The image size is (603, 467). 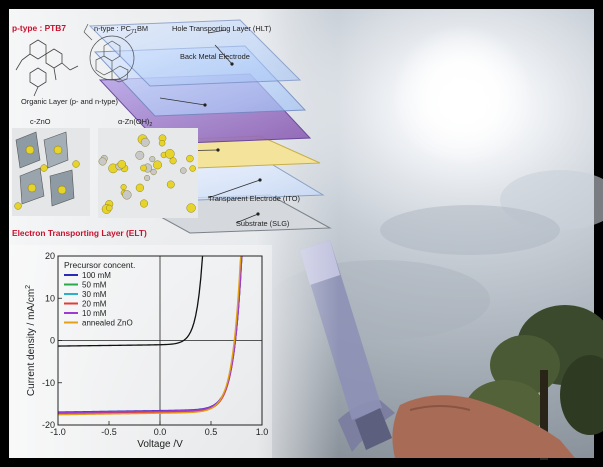 I want to click on label-czno: c-ZnO, so click(x=40, y=121).